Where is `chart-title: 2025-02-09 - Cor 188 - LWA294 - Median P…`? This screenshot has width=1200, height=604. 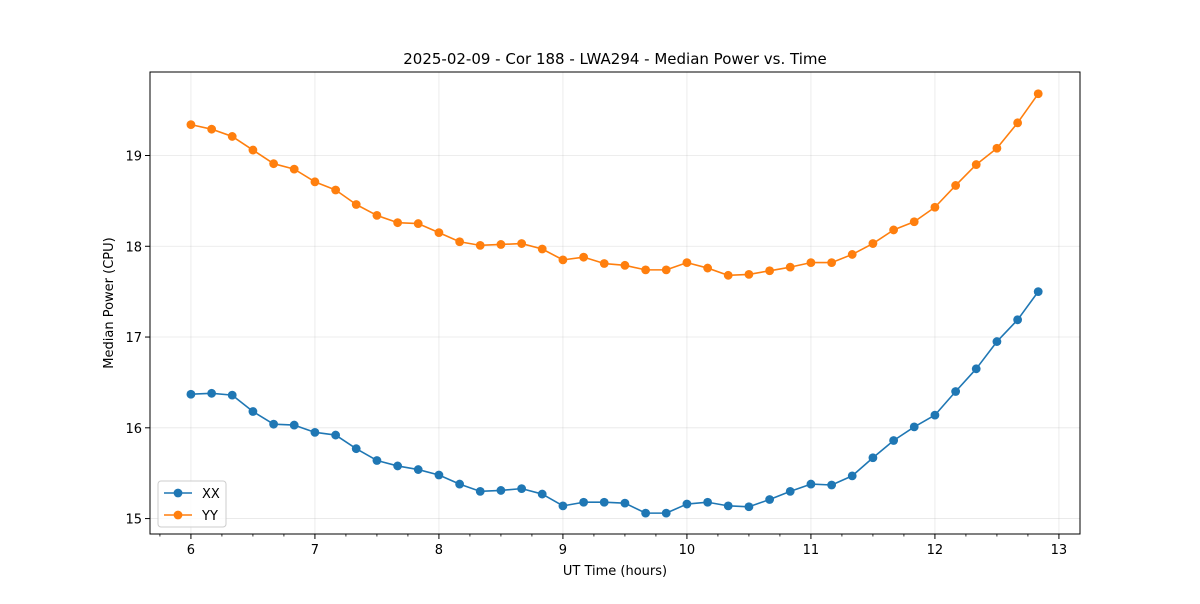
chart-title: 2025-02-09 - Cor 188 - LWA294 - Median P… is located at coordinates (615, 59).